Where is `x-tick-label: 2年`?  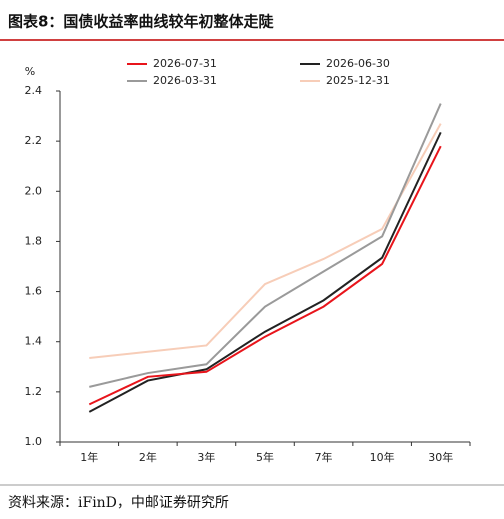
x-tick-label: 2年 is located at coordinates (148, 457).